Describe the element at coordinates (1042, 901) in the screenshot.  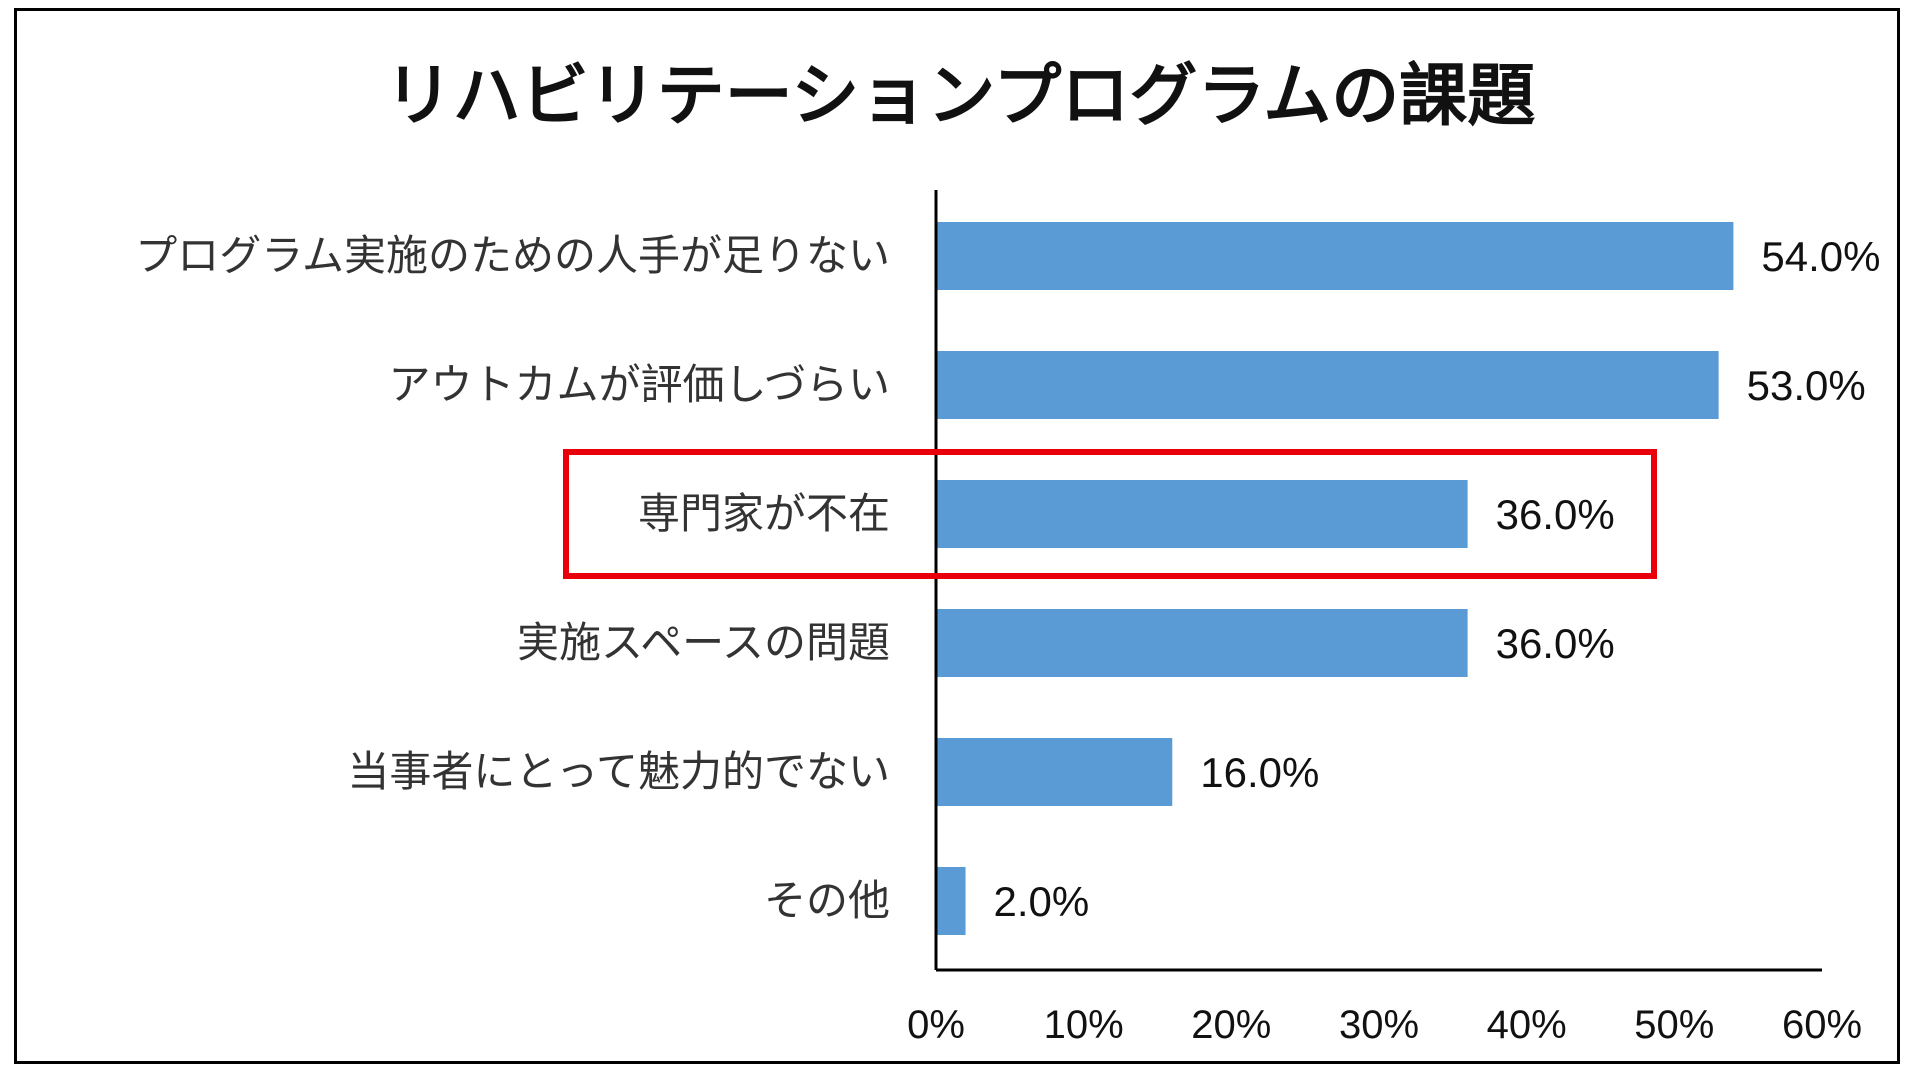
I see `data-label: 2.0%` at that location.